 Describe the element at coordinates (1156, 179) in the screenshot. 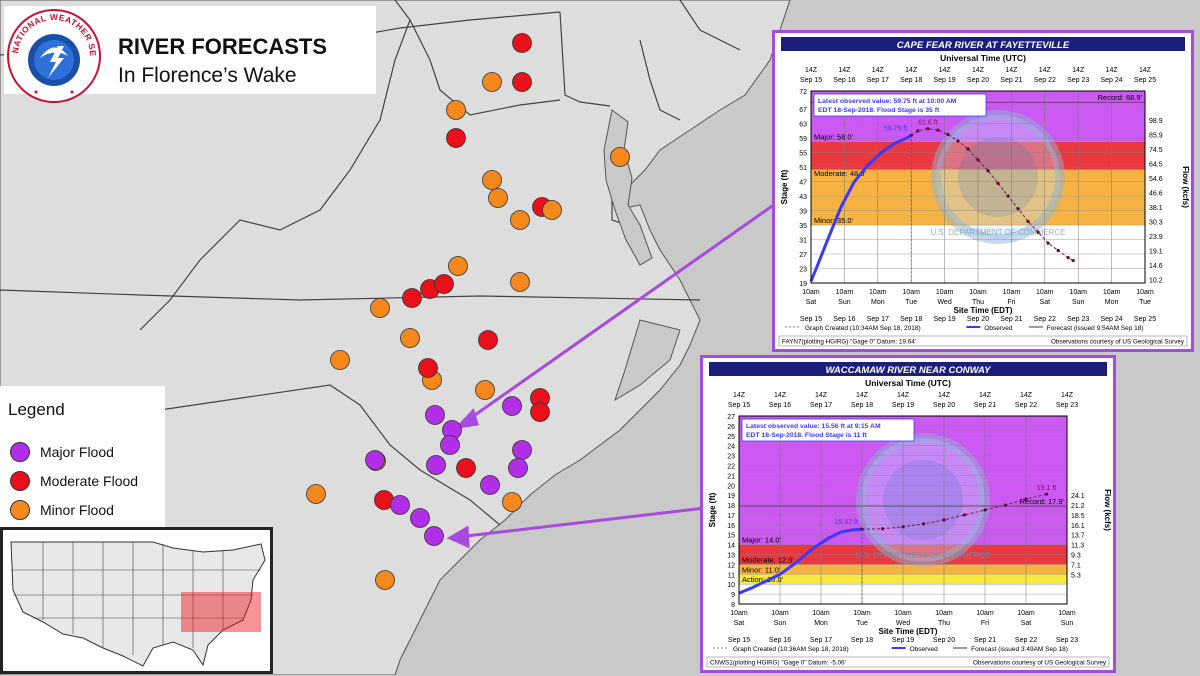

I see `flow-tick-label: 54.6` at that location.